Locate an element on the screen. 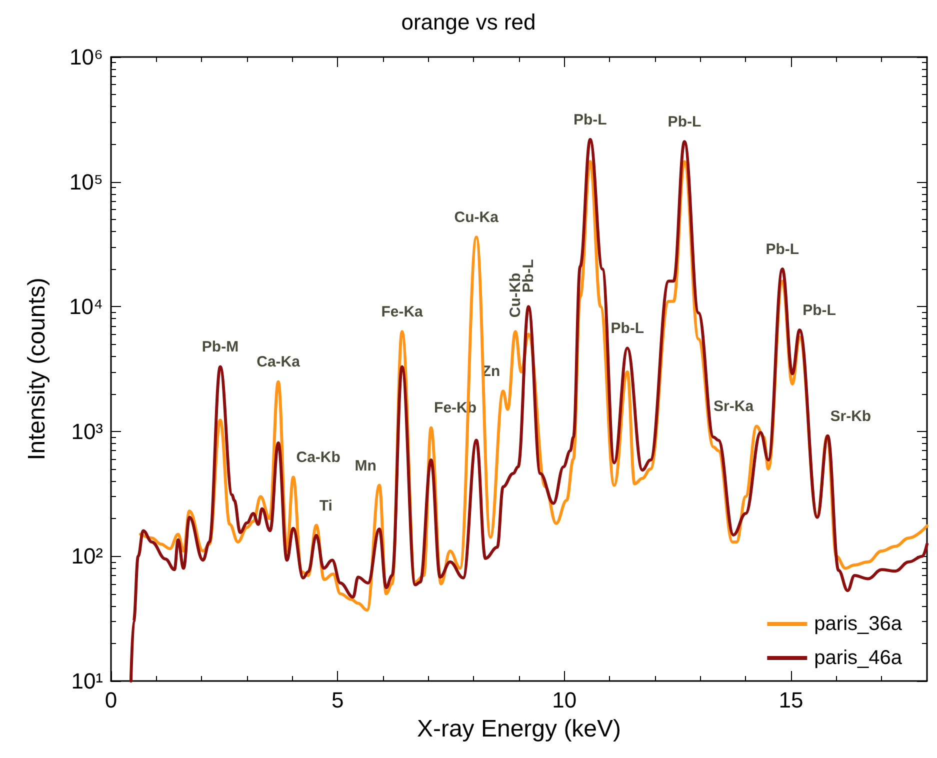  annotation: Sr-Kb is located at coordinates (851, 416).